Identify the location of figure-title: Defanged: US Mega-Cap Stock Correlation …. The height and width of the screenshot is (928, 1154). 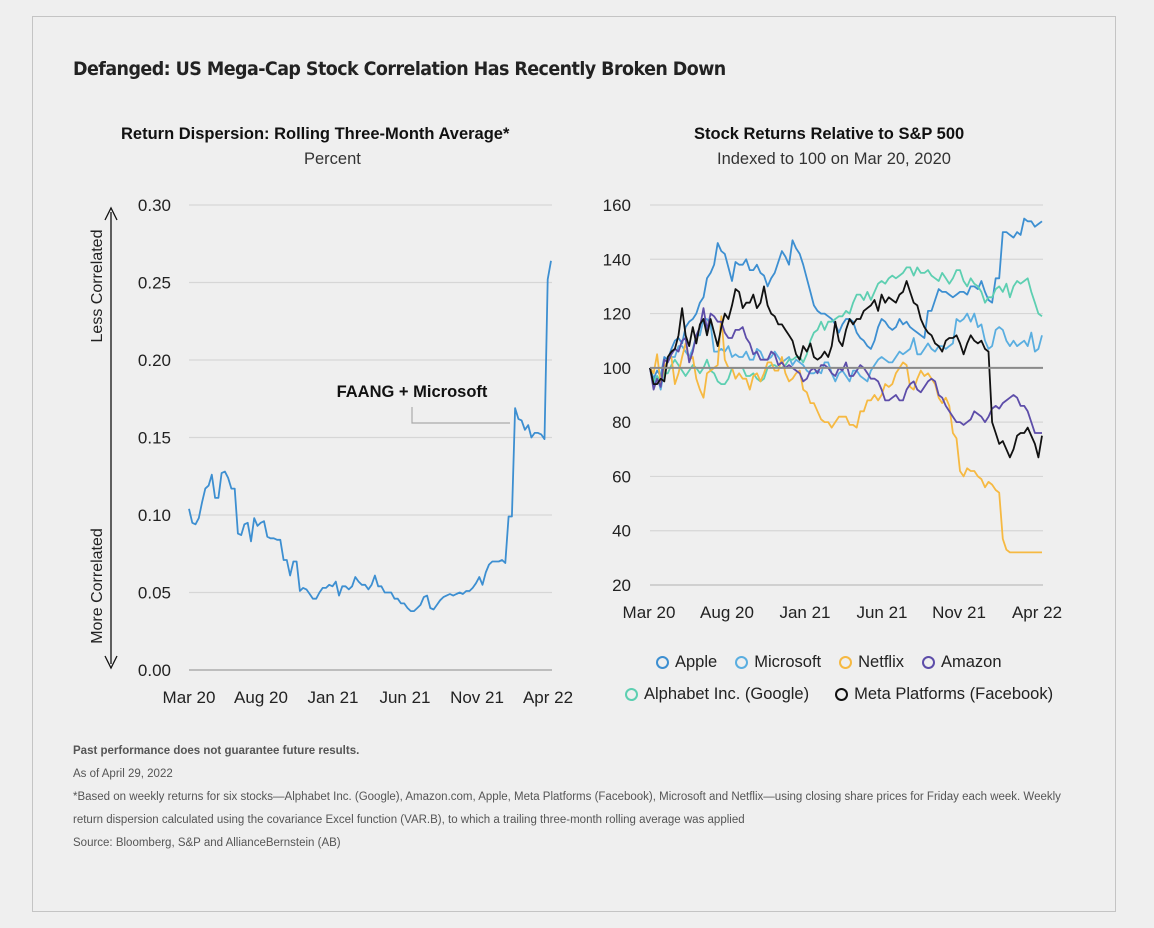
(399, 69).